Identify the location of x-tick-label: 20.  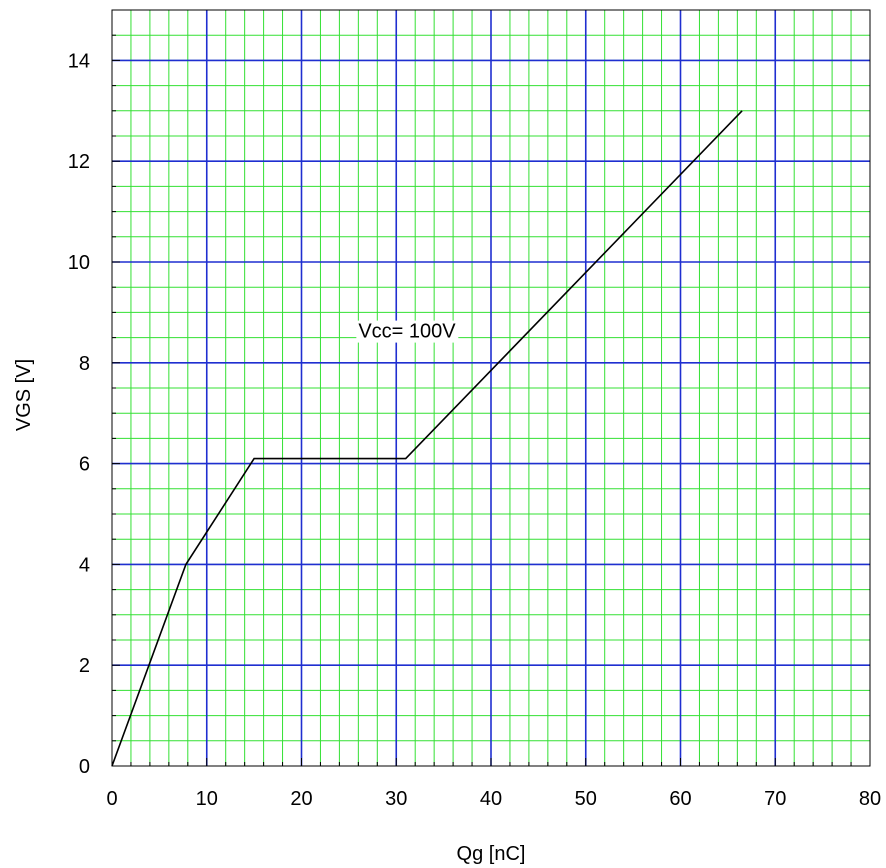
(301, 799).